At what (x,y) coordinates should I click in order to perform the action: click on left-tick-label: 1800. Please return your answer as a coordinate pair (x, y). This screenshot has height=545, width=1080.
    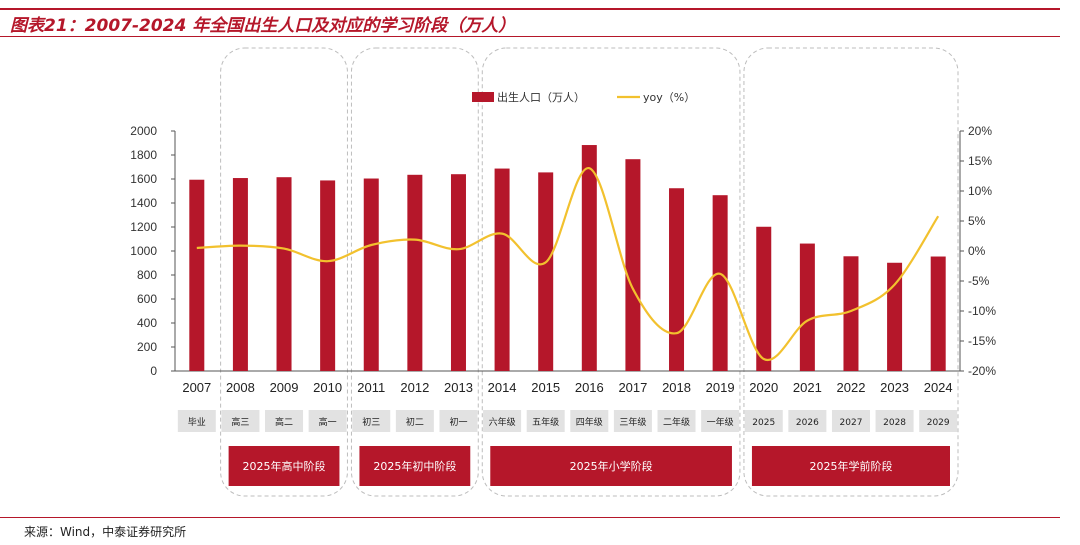
    Looking at the image, I should click on (143, 155).